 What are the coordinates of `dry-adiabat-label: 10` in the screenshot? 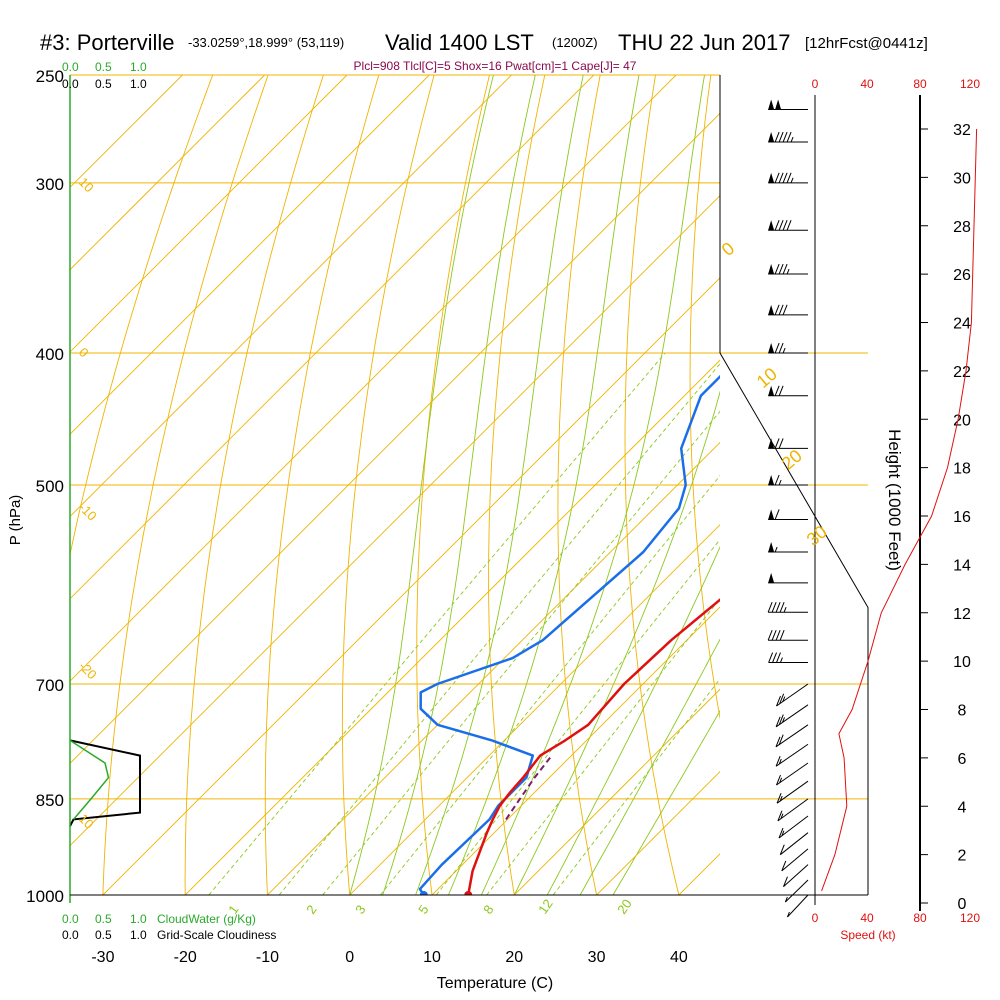 It's located at (767, 378).